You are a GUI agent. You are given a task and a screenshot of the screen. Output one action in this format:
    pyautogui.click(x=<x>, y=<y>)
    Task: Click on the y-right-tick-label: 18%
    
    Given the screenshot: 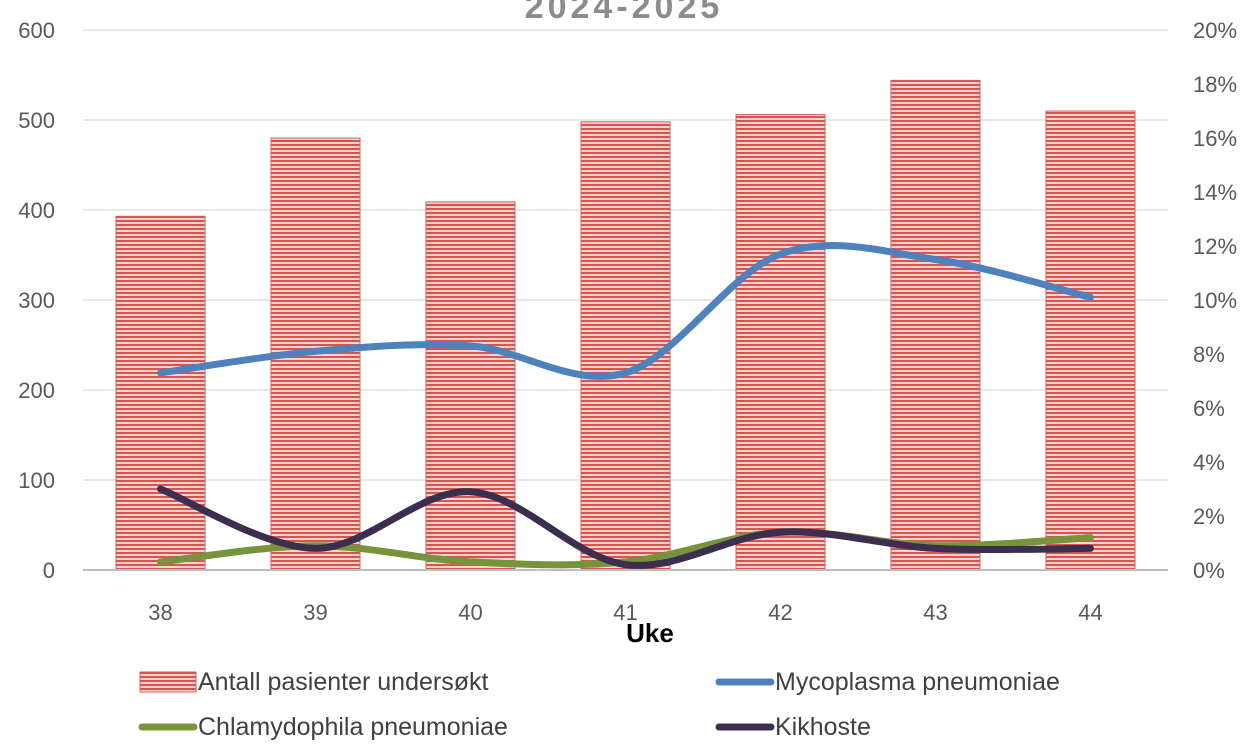 What is the action you would take?
    pyautogui.click(x=1215, y=84)
    